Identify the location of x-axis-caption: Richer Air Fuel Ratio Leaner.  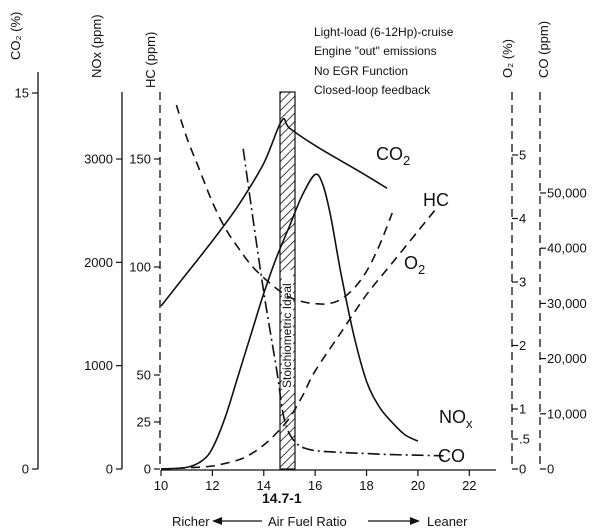
(320, 521).